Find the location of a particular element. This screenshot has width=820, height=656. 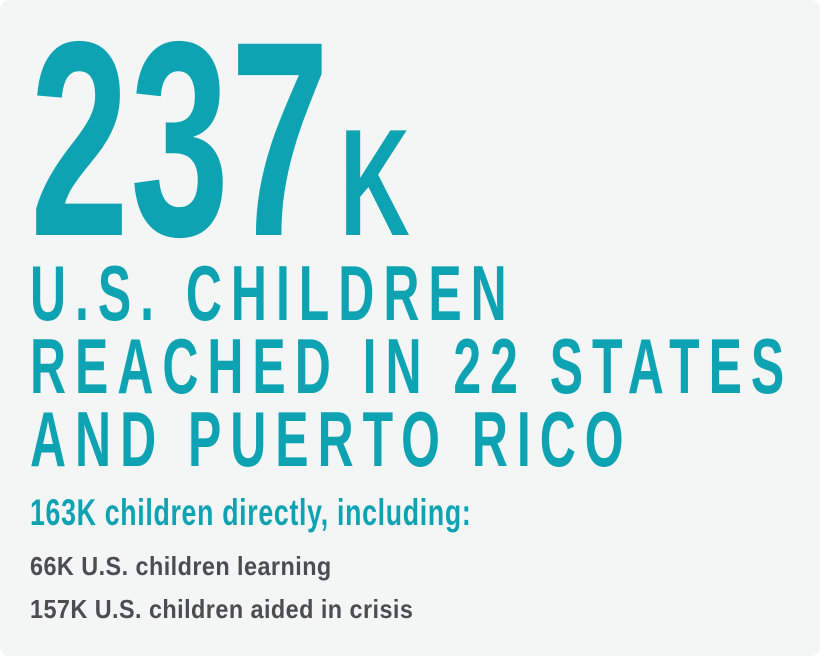

detail-line: 66K U.S. children learning is located at coordinates (197, 566).